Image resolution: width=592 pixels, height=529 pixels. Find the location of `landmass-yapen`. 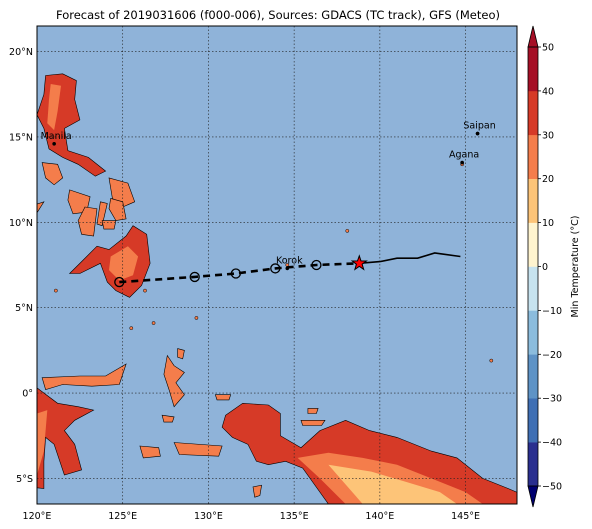

landmass-yapen is located at coordinates (313, 422).